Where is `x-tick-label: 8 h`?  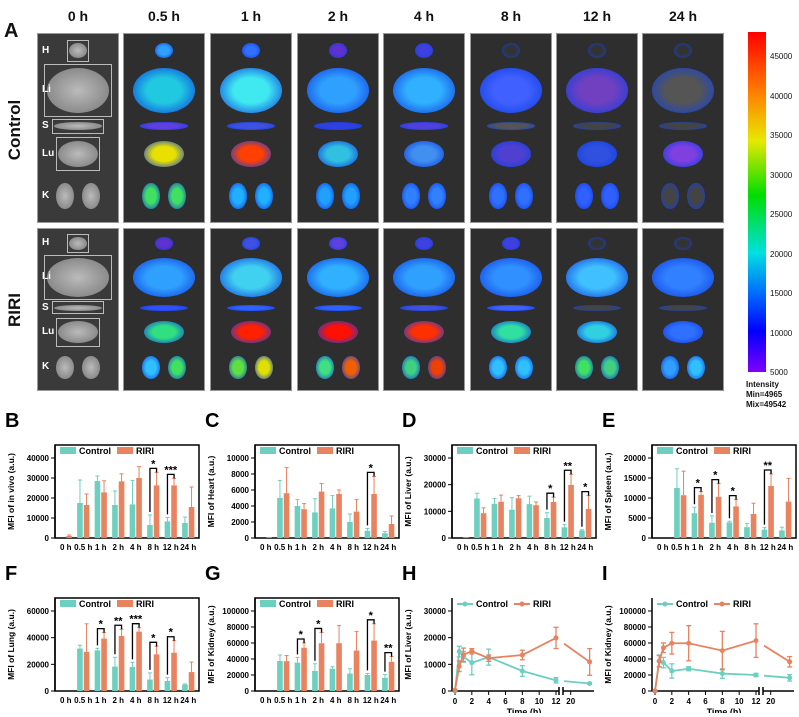 x-tick-label: 8 h is located at coordinates (153, 700).